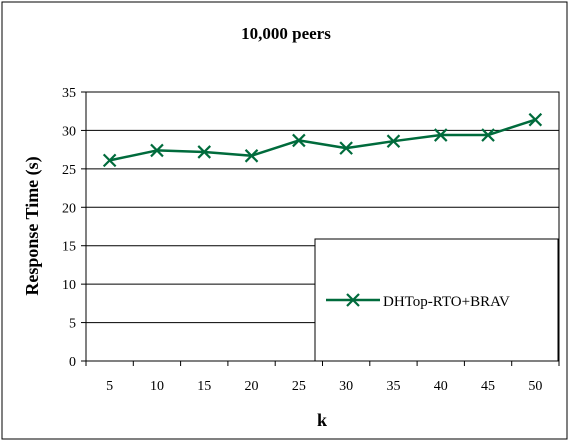  What do you see at coordinates (109, 386) in the screenshot?
I see `x-tick-label: 5` at bounding box center [109, 386].